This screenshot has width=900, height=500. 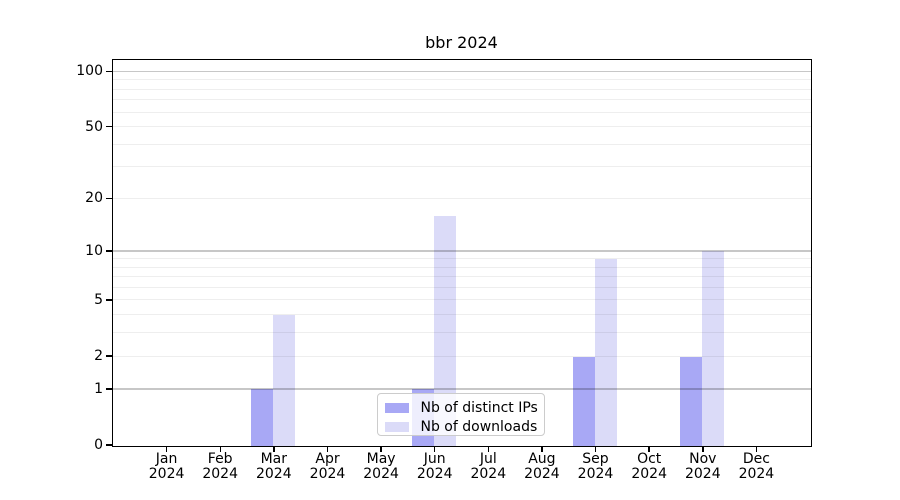 What do you see at coordinates (542, 466) in the screenshot?
I see `x-axis-label-aug: Aug 2024` at bounding box center [542, 466].